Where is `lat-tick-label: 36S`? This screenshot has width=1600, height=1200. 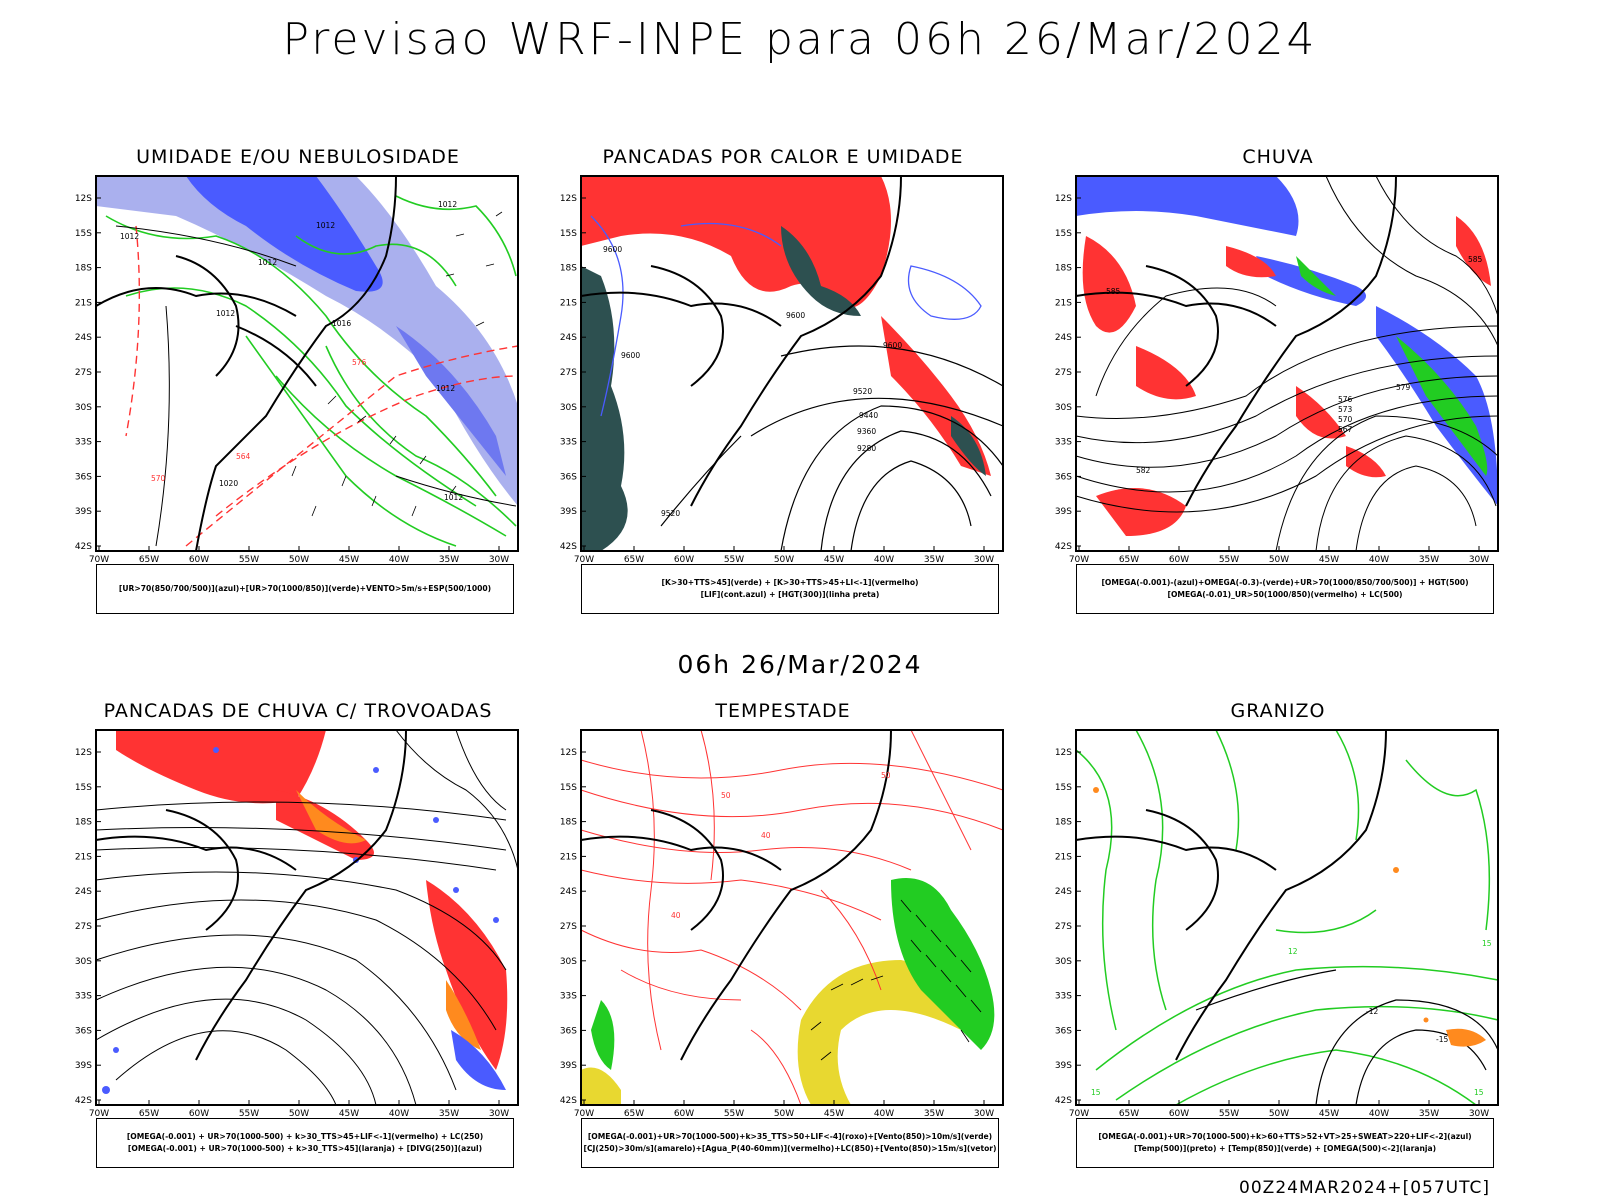 lat-tick-label: 36S is located at coordinates (83, 1031).